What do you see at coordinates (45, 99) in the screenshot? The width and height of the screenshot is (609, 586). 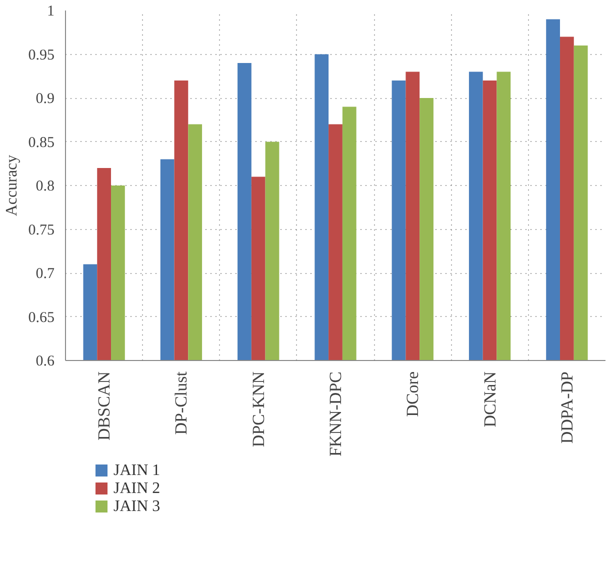 I see `y-tick-label: 0.9` at bounding box center [45, 99].